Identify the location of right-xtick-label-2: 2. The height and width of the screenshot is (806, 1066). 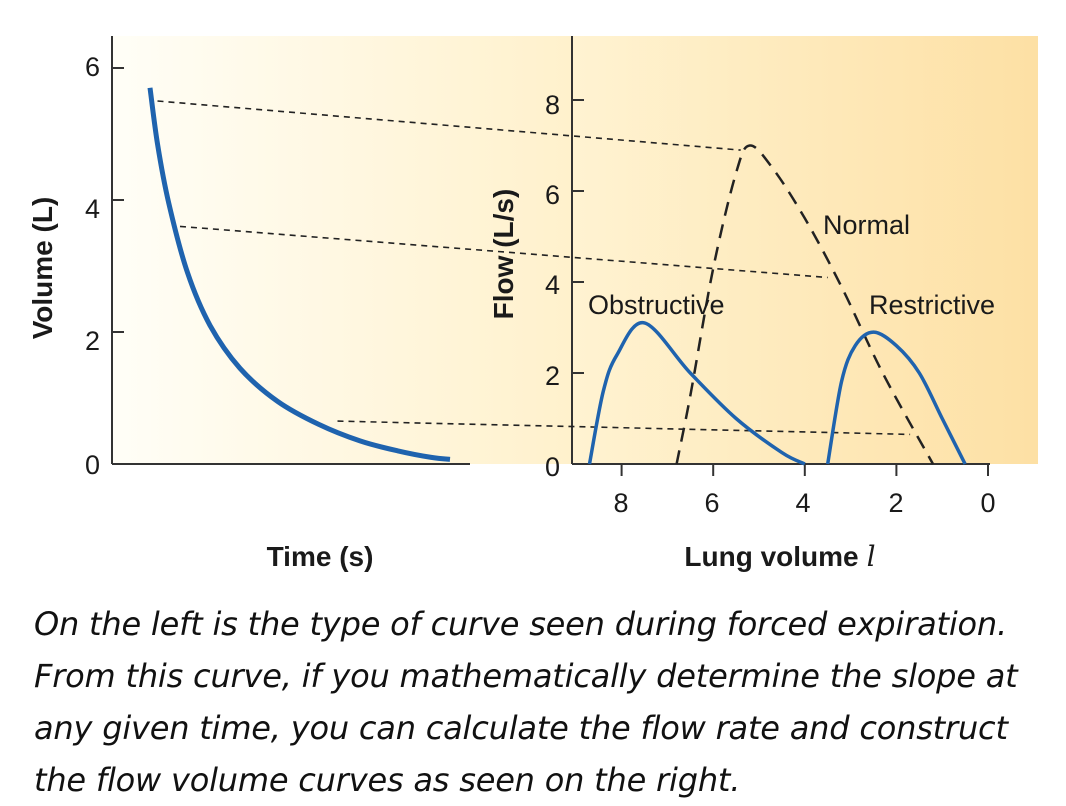
(895, 503).